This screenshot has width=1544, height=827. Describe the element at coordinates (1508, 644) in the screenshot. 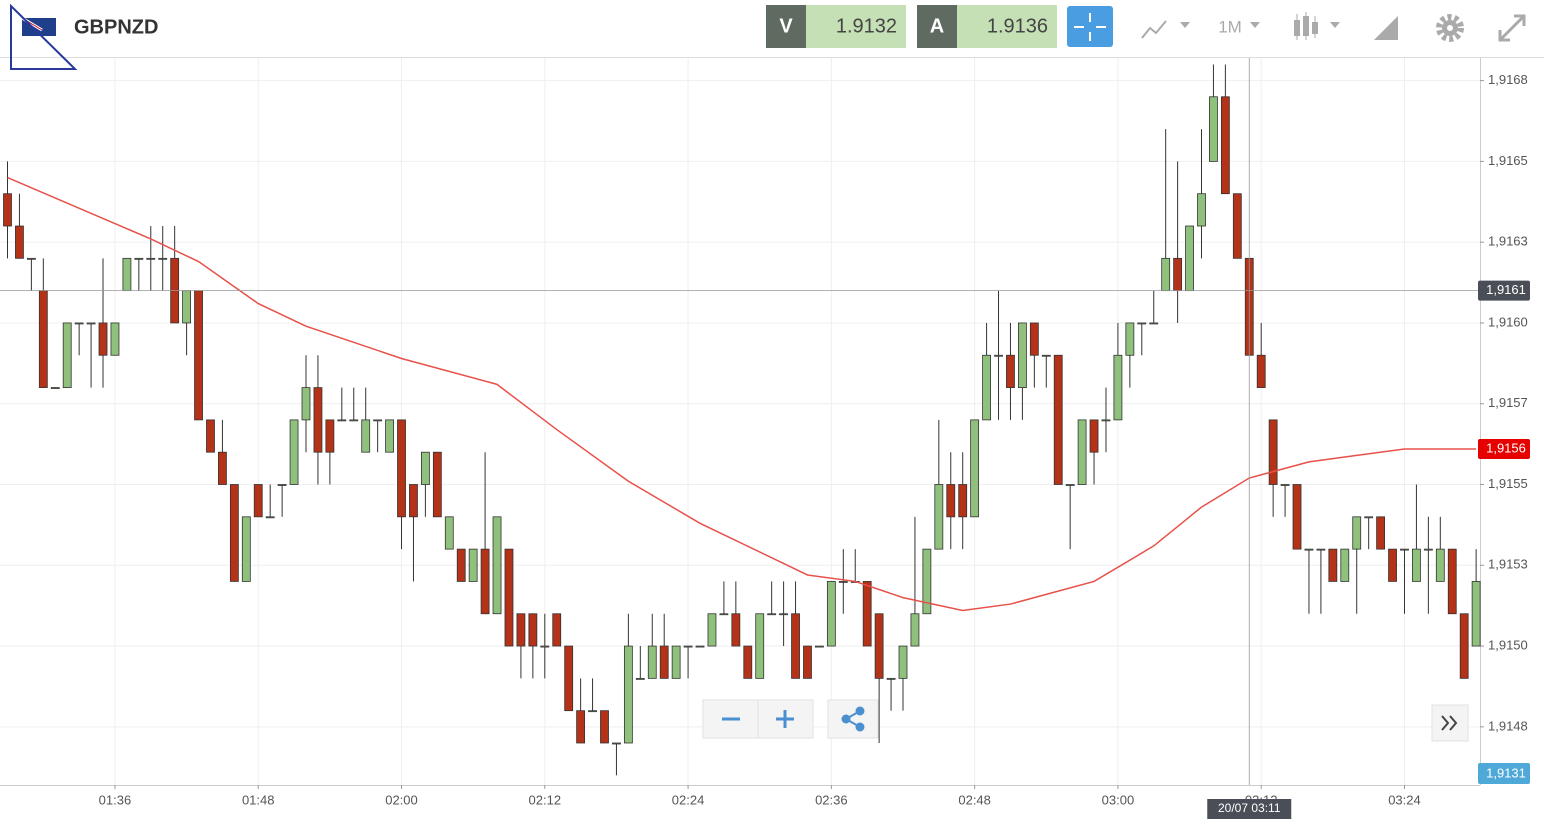

I see `y-tick-label: 1,9150` at that location.